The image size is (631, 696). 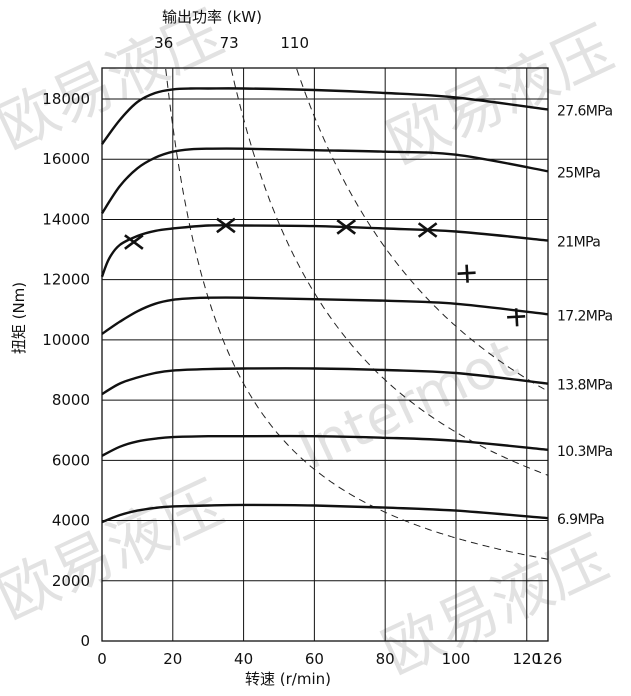 What do you see at coordinates (325, 513) in the screenshot?
I see `torque-curve-6.9MPa` at bounding box center [325, 513].